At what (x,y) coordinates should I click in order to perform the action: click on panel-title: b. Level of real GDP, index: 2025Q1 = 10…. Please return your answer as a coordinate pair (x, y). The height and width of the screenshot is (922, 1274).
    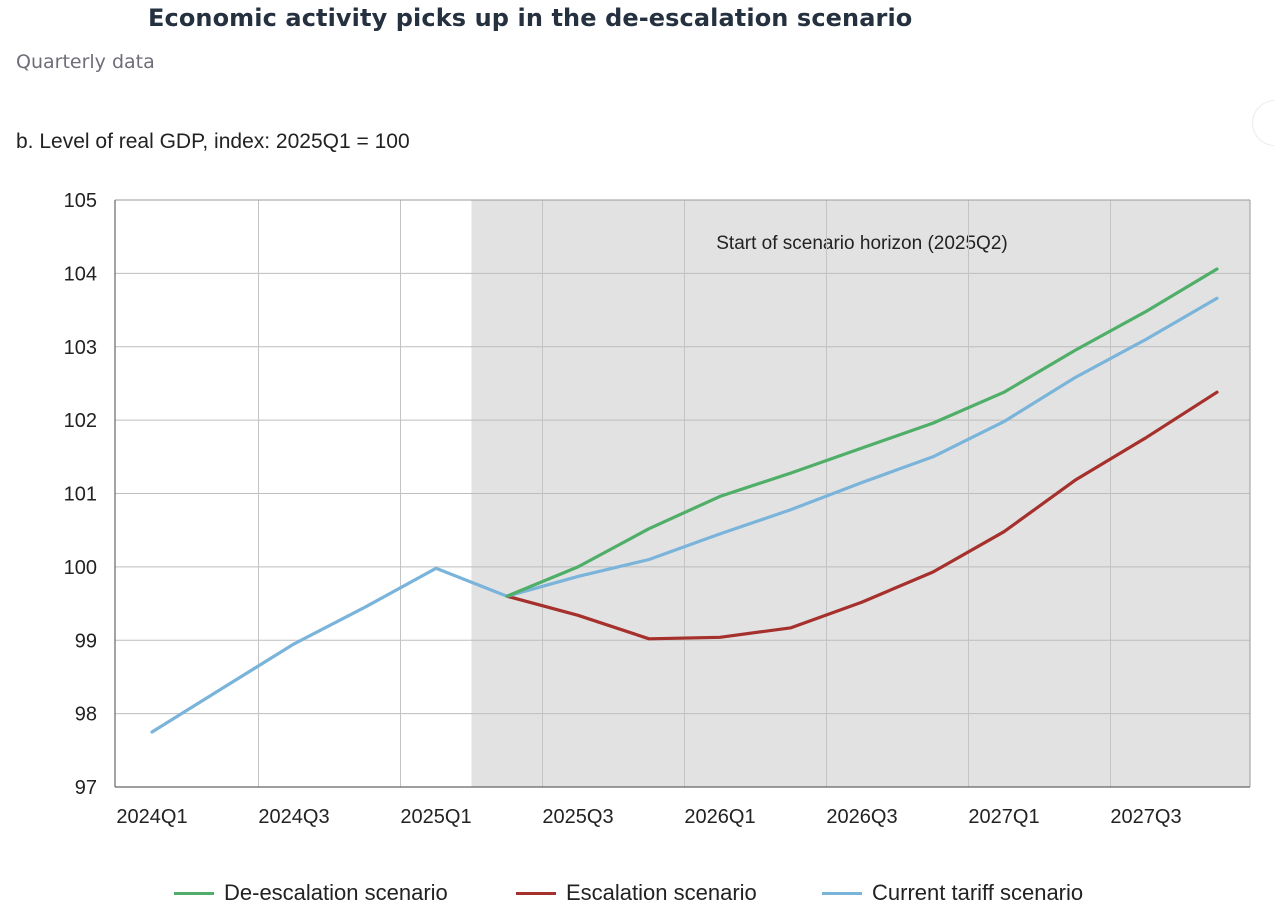
    Looking at the image, I should click on (213, 141).